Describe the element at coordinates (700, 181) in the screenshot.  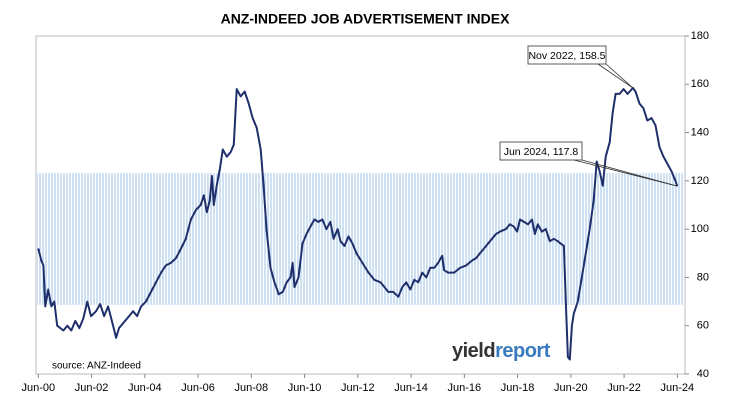
I see `y-tick-label: 120` at that location.